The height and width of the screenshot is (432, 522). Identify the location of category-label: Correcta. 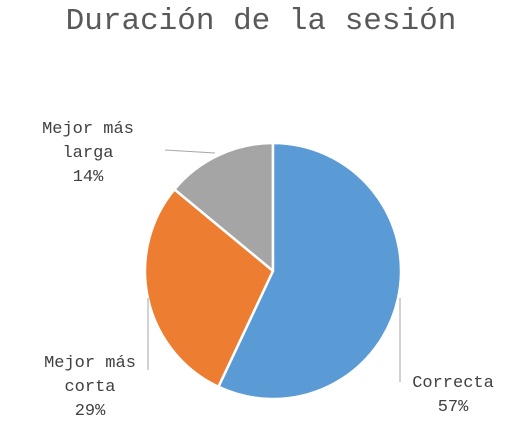
(453, 383).